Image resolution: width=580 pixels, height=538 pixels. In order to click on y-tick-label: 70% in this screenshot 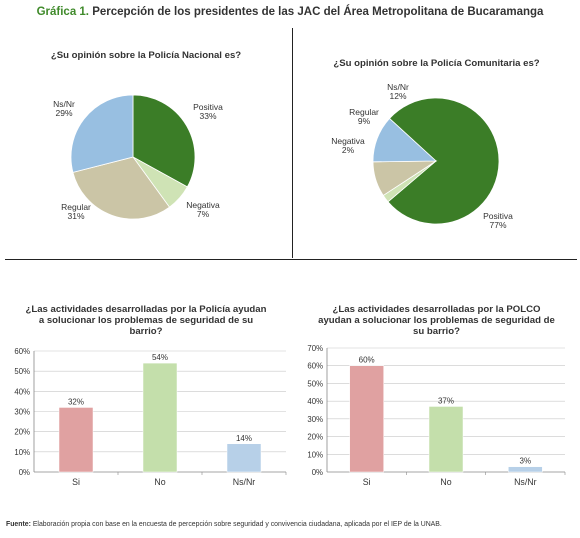, I will do `click(315, 348)`.